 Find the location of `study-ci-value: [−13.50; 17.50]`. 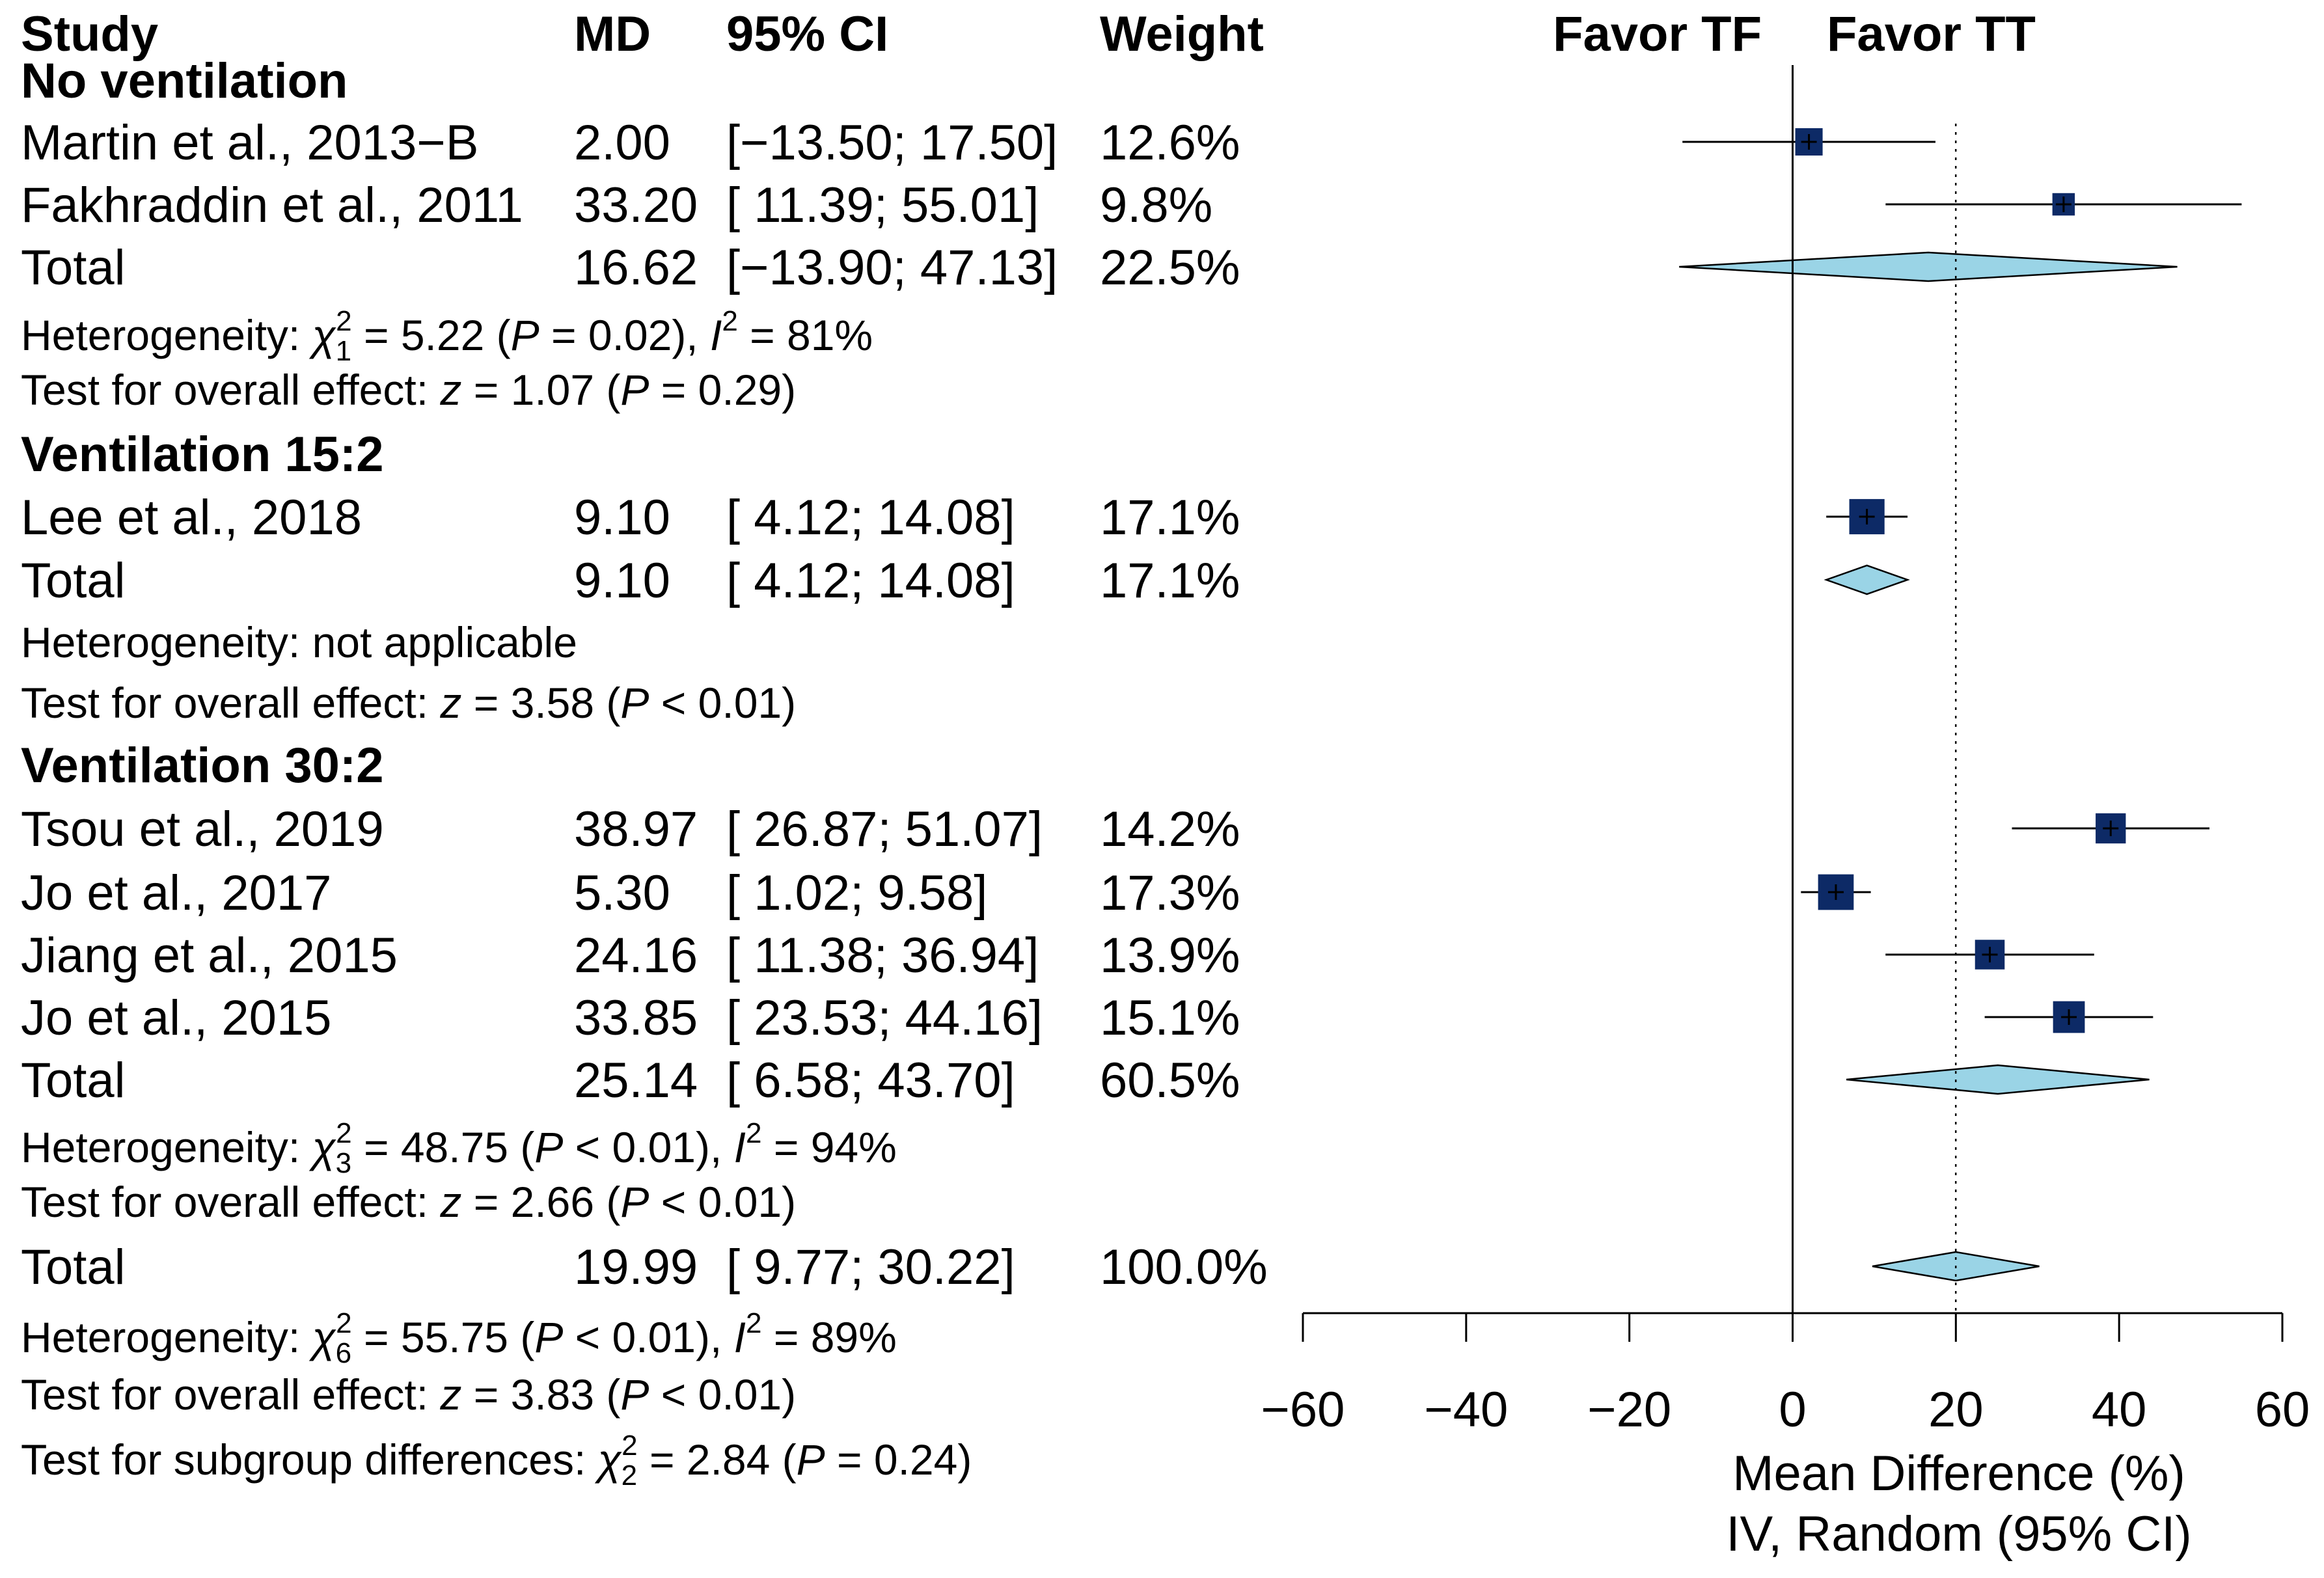

study-ci-value: [−13.50; 17.50] is located at coordinates (892, 142).